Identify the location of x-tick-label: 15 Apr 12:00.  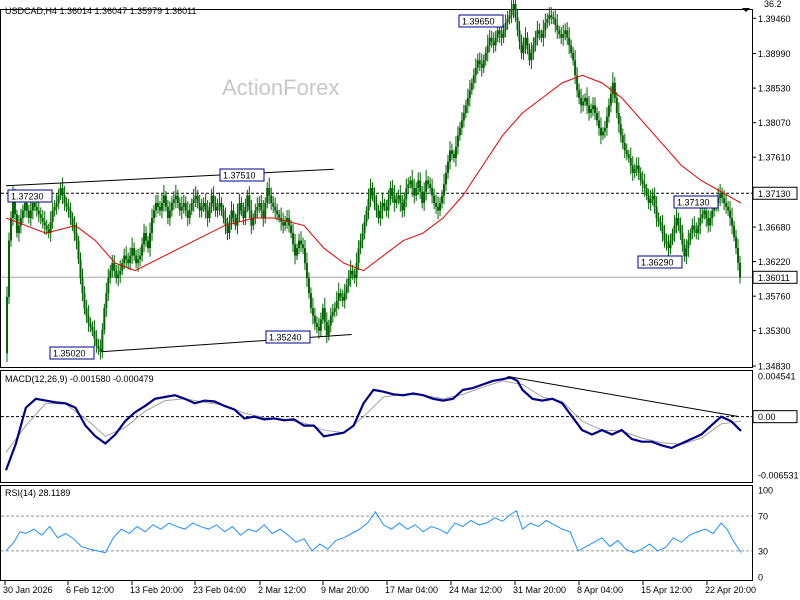
(666, 590).